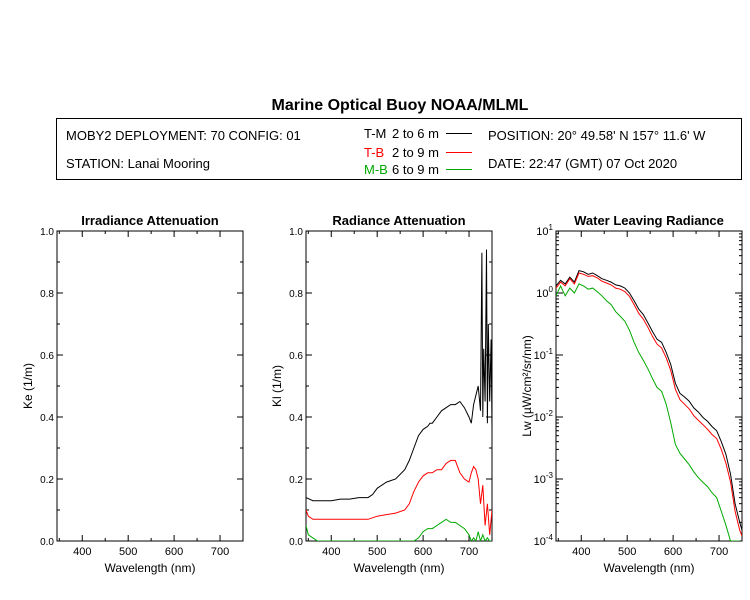 The image size is (750, 600). I want to click on x-tick-label-0-400: 400, so click(82, 552).